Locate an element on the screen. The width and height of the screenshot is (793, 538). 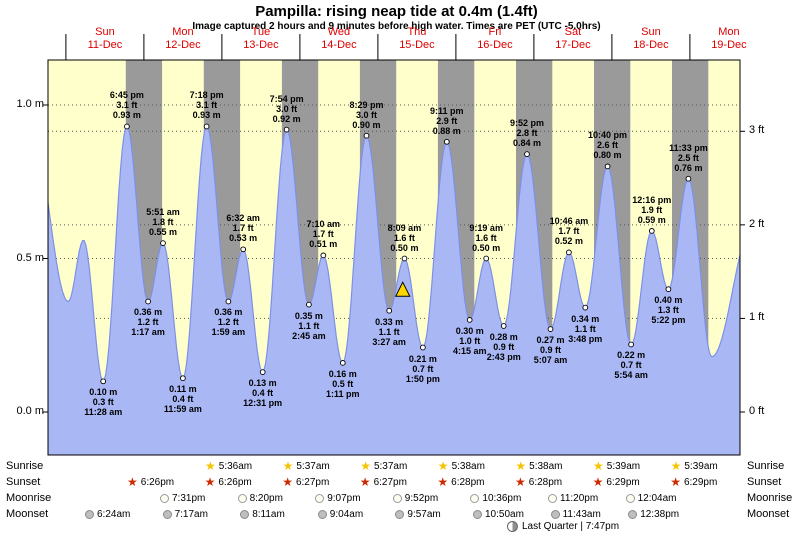
moonset-time: 9:04am is located at coordinates (346, 514).